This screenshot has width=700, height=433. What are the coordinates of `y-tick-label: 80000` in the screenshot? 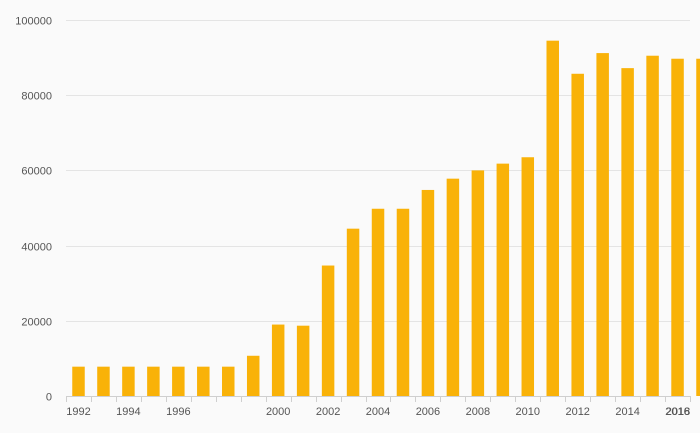 It's located at (36, 97).